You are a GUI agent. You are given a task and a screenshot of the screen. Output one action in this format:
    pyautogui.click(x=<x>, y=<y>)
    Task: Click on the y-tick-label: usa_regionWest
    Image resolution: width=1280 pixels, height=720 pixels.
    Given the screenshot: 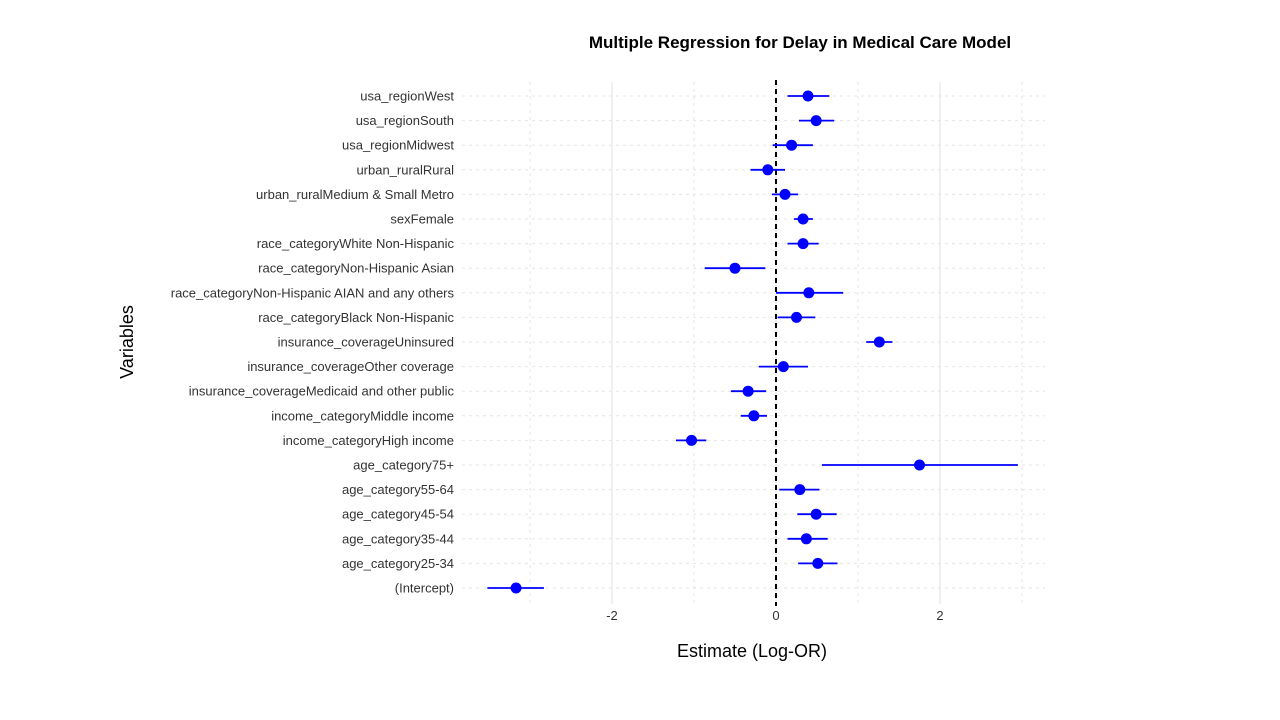 What is the action you would take?
    pyautogui.click(x=407, y=96)
    